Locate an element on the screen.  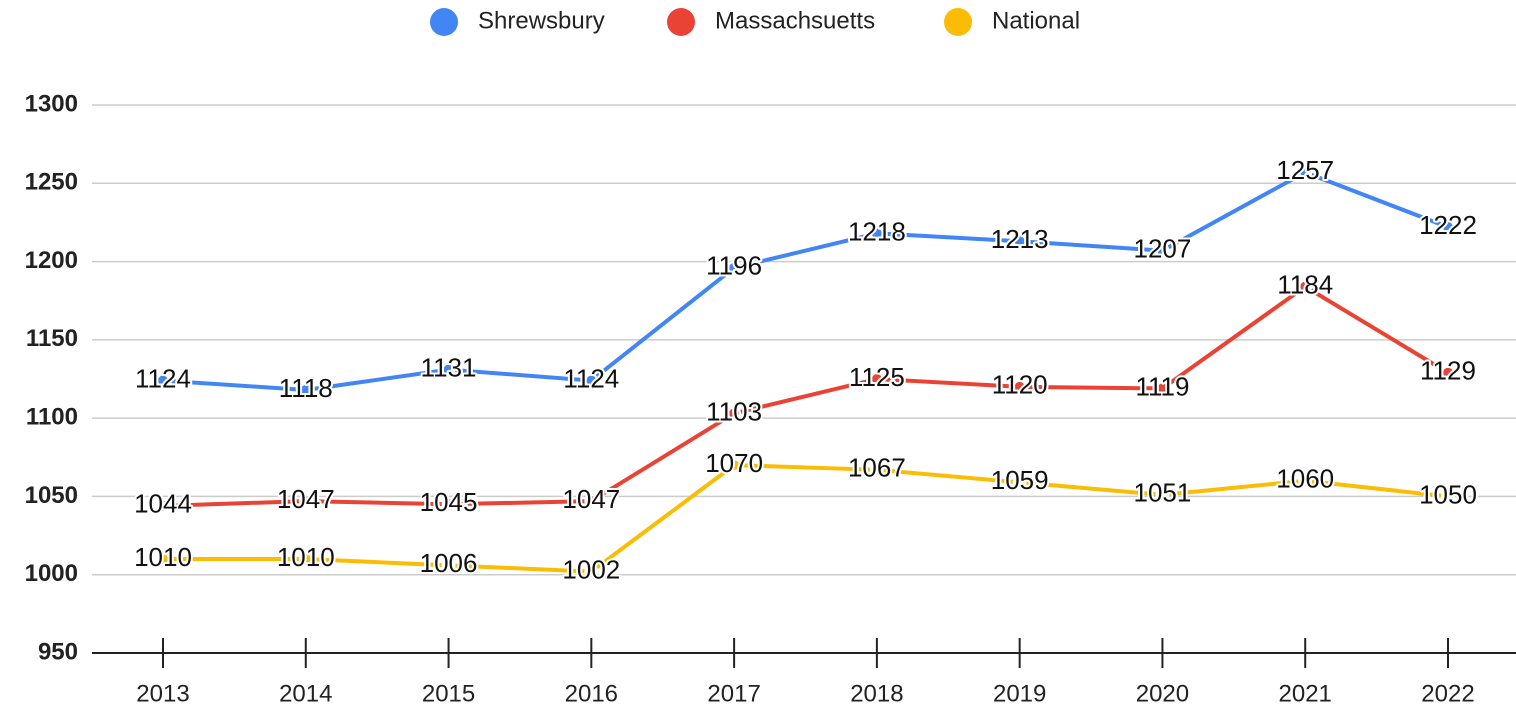
data-label: 1119 is located at coordinates (1162, 386).